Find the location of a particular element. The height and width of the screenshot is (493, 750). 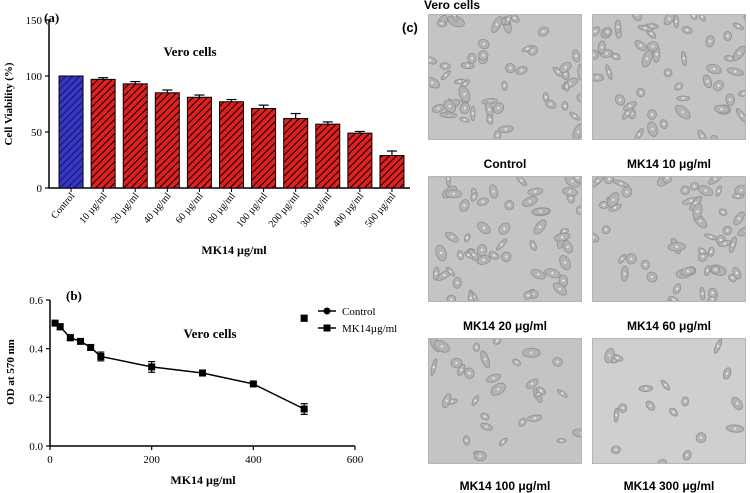

micrographs-title: Vero cells is located at coordinates (452, 6).